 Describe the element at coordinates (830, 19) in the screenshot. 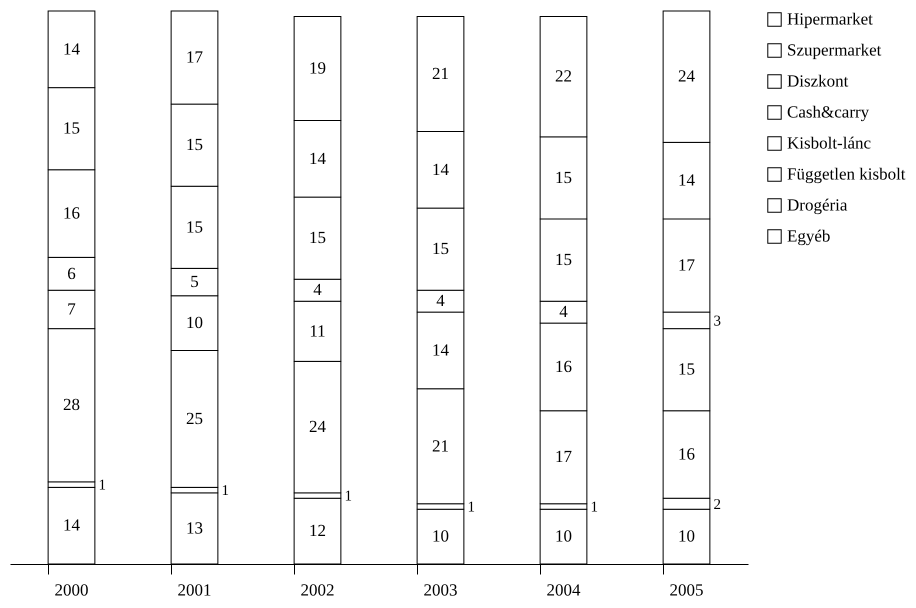

I see `legend-label: Hipermarket` at that location.